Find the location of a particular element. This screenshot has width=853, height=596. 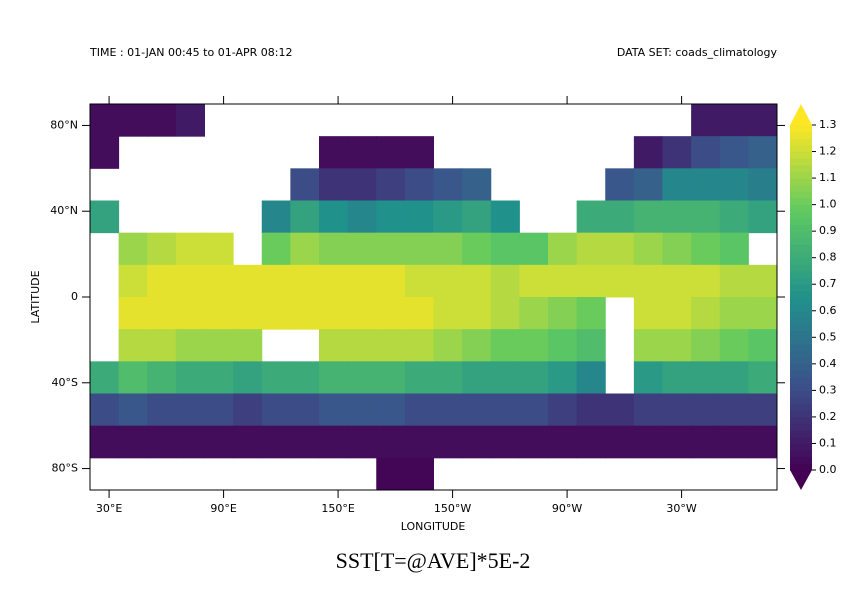

colorbar-tick-label: 1.2 is located at coordinates (828, 151).